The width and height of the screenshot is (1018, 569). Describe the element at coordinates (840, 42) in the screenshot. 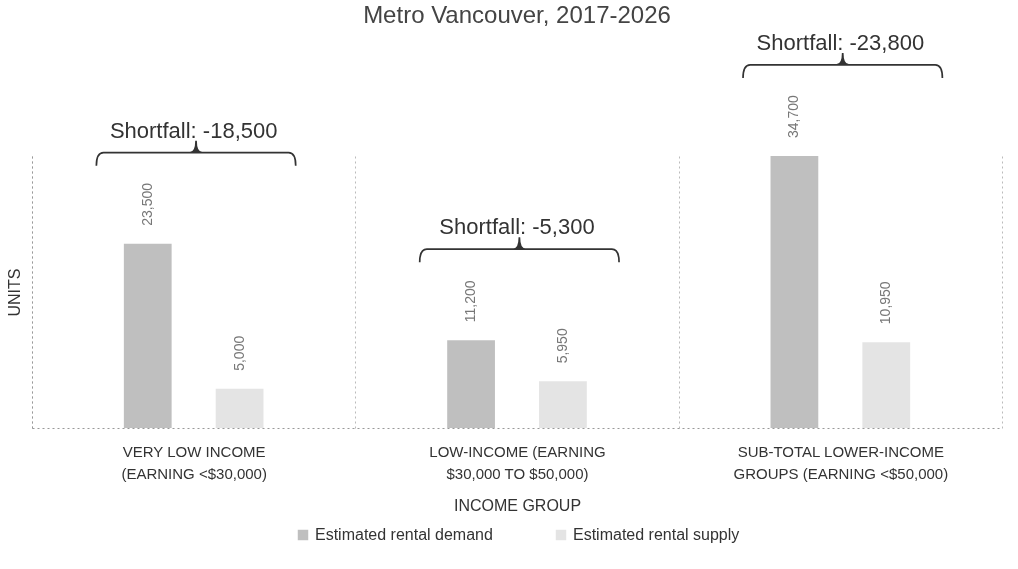

I see `text: Shortfall: -23,800` at that location.